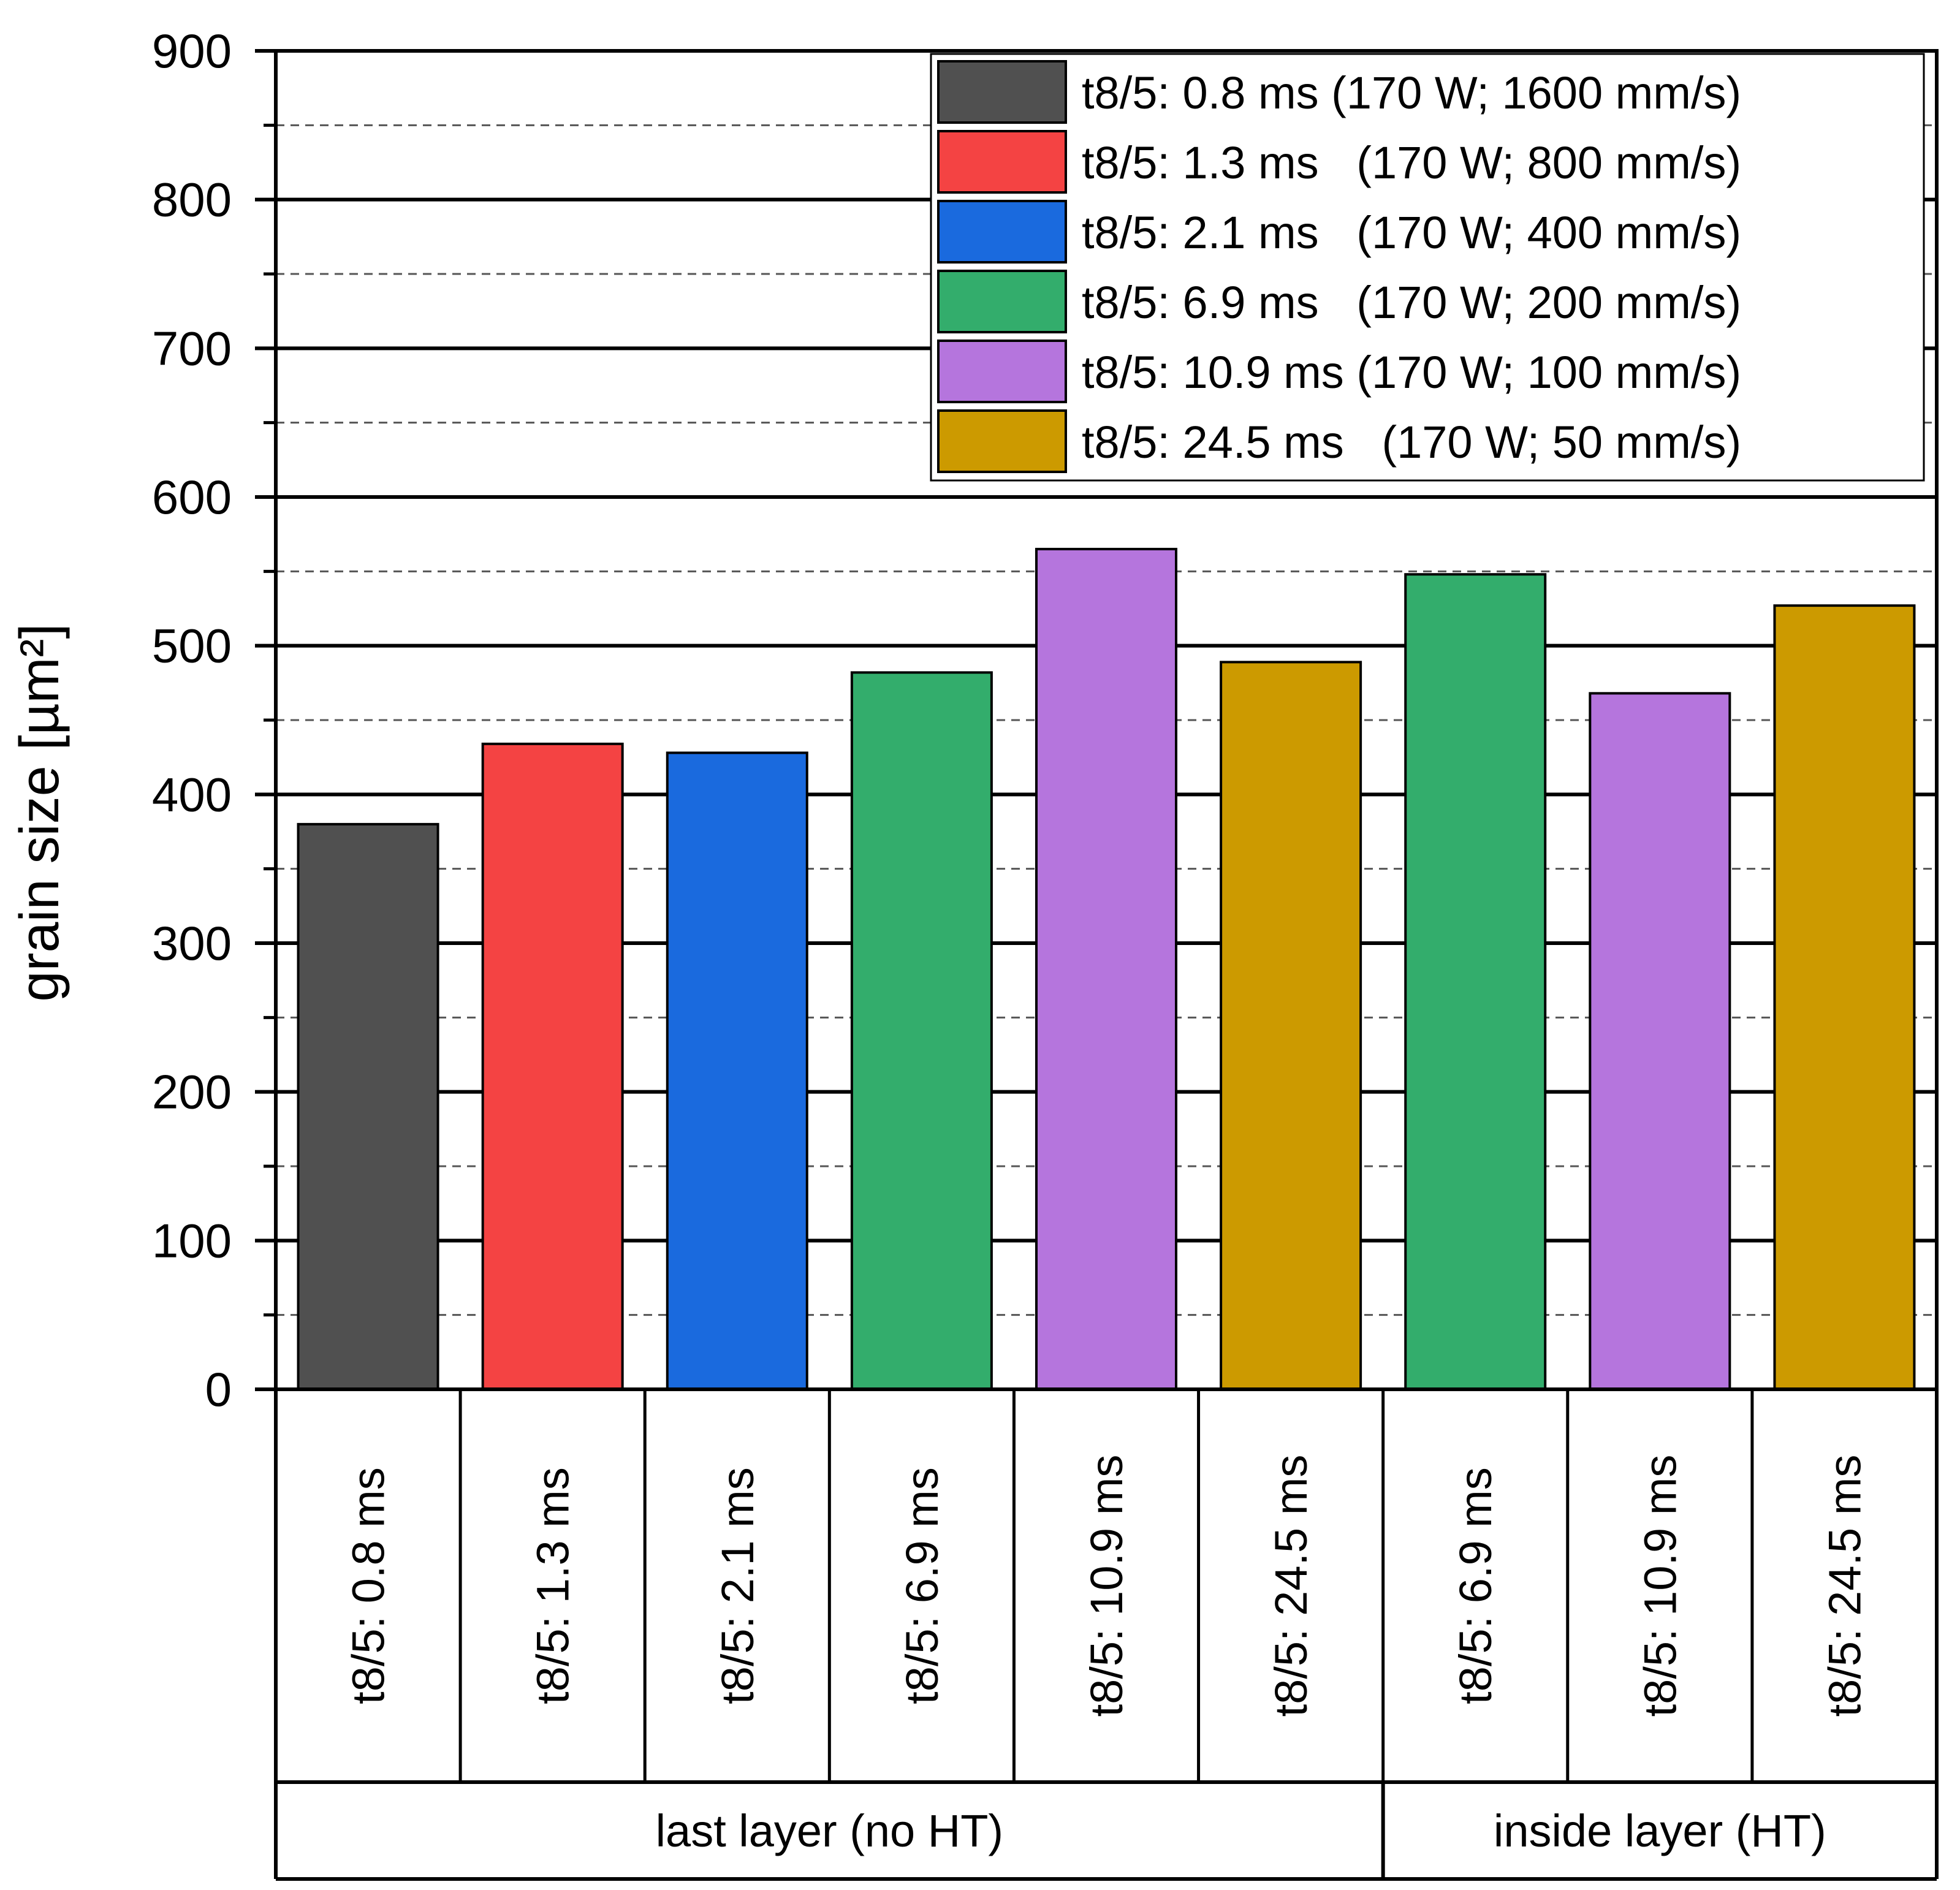  I want to click on category-label: t8/5: 2.1 ms, so click(737, 1585).